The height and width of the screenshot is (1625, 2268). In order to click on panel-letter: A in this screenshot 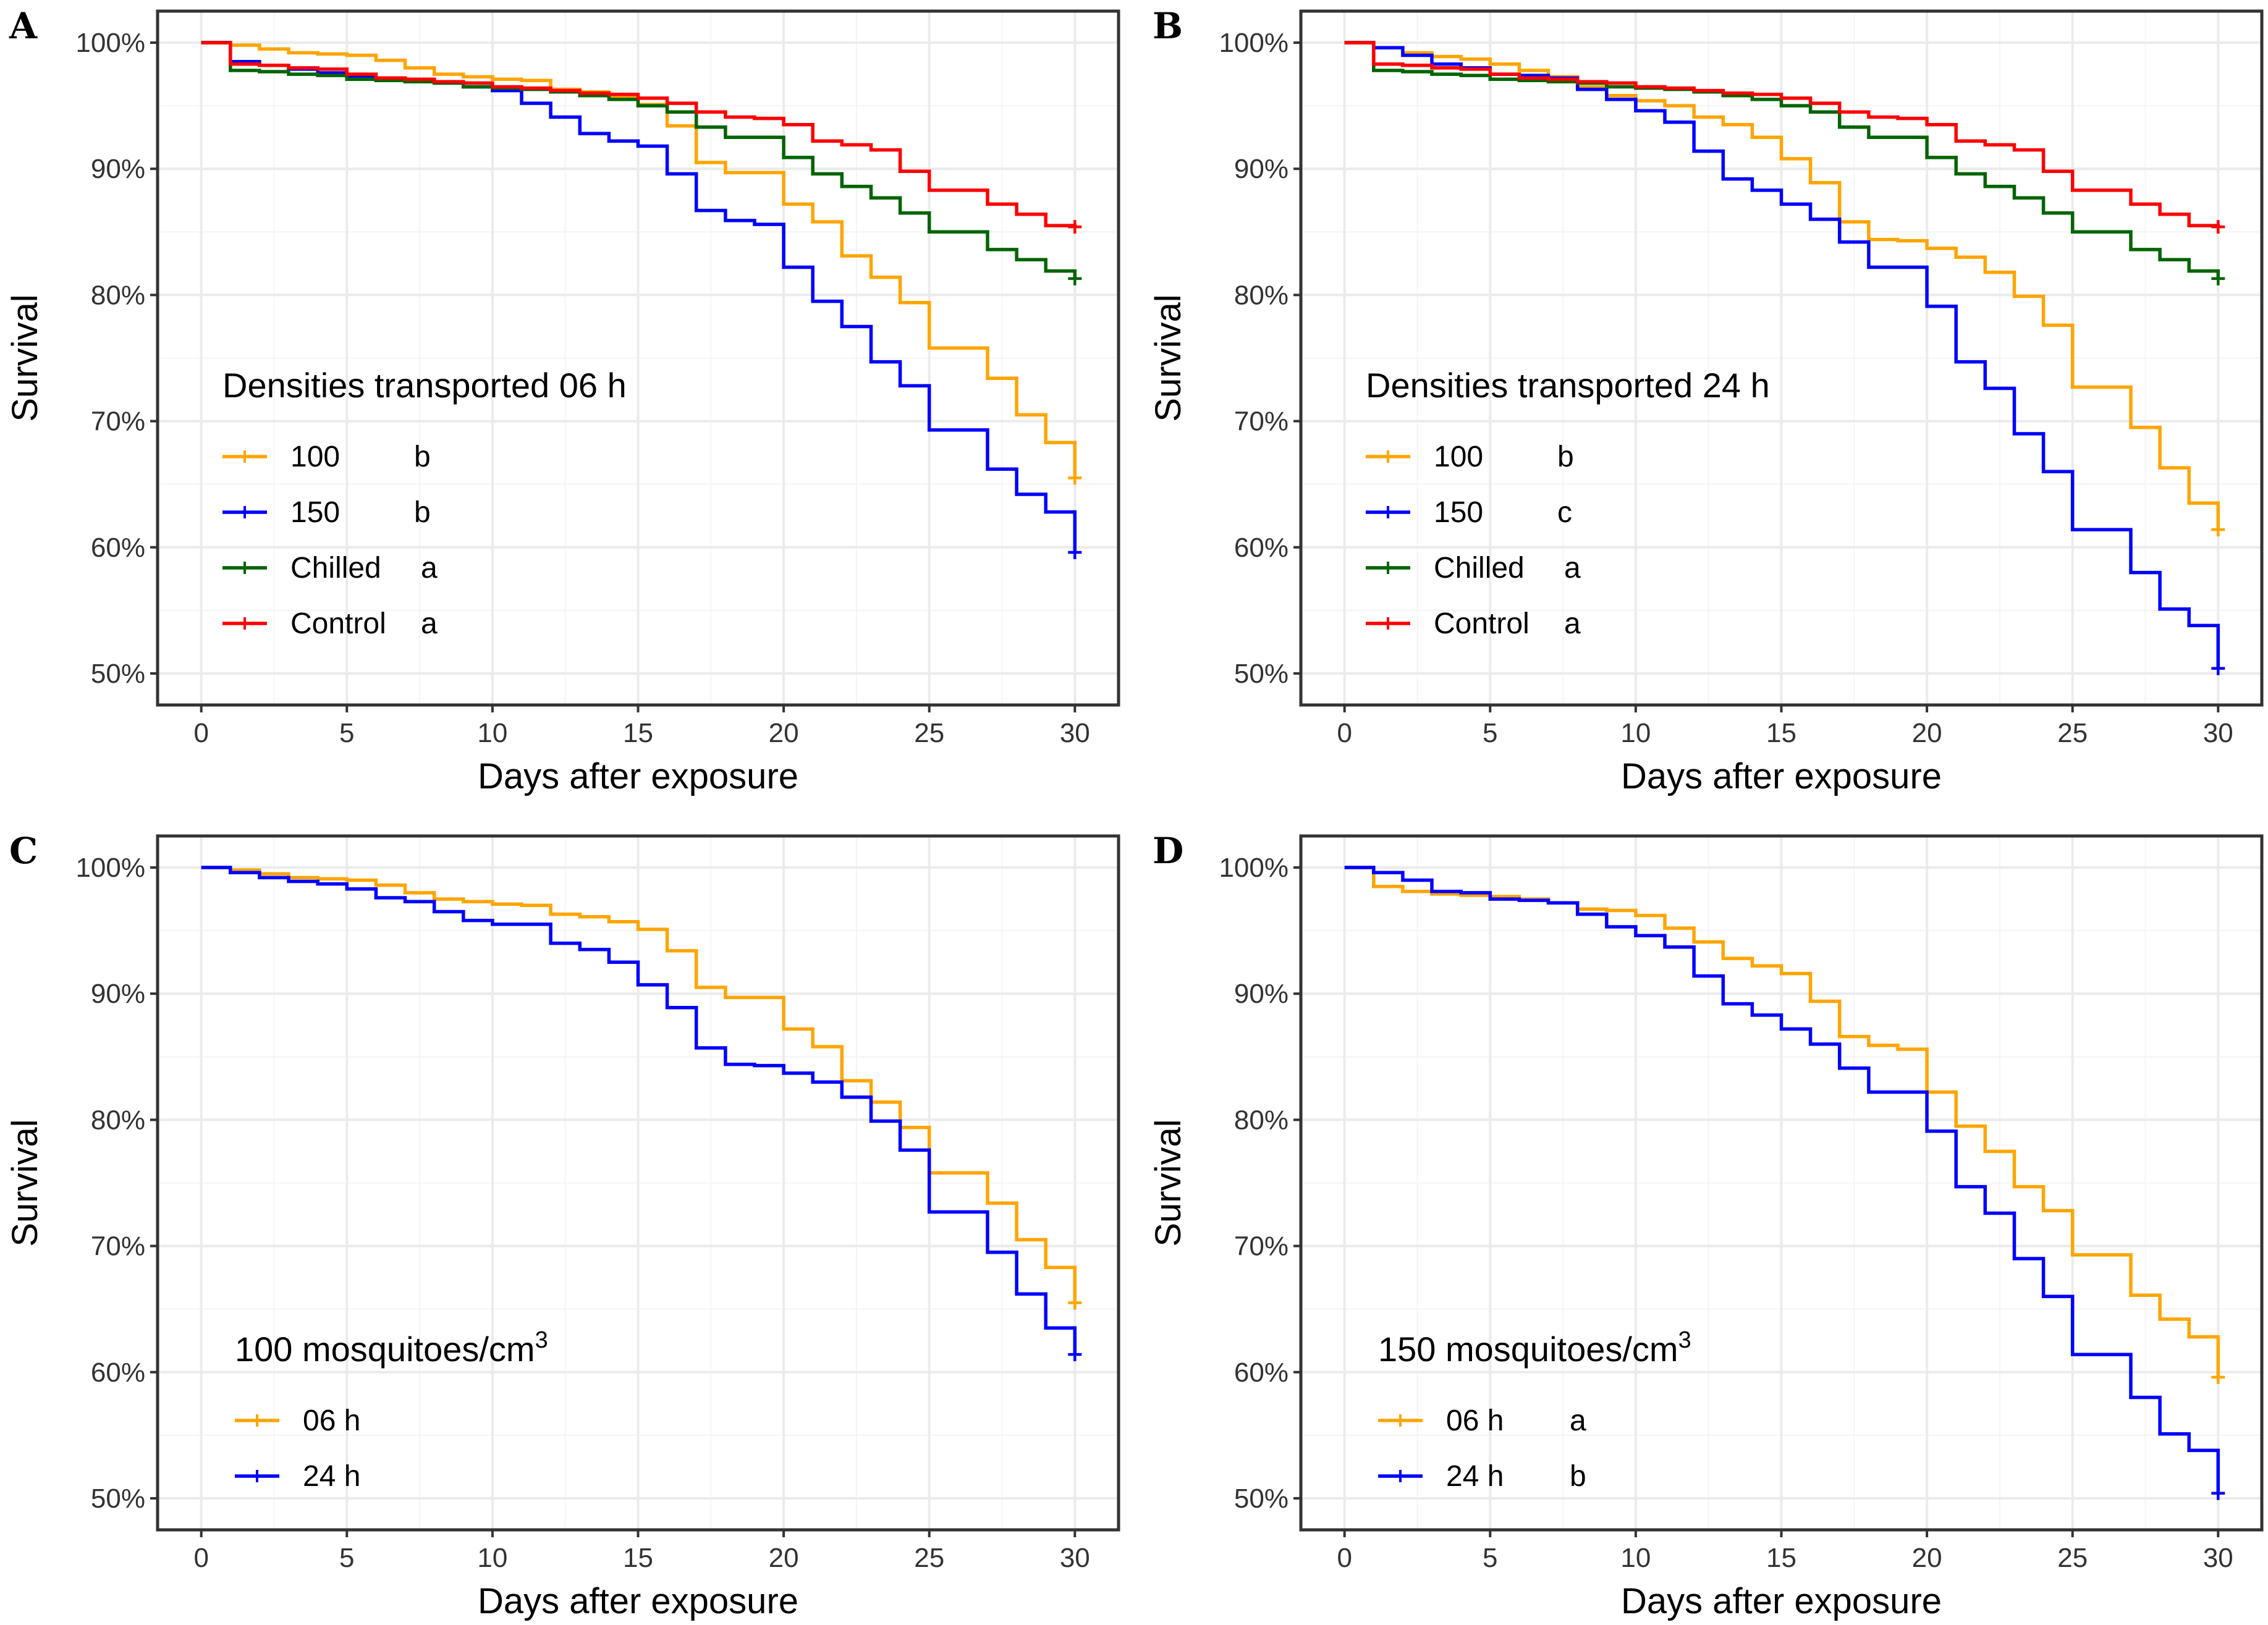, I will do `click(24, 26)`.